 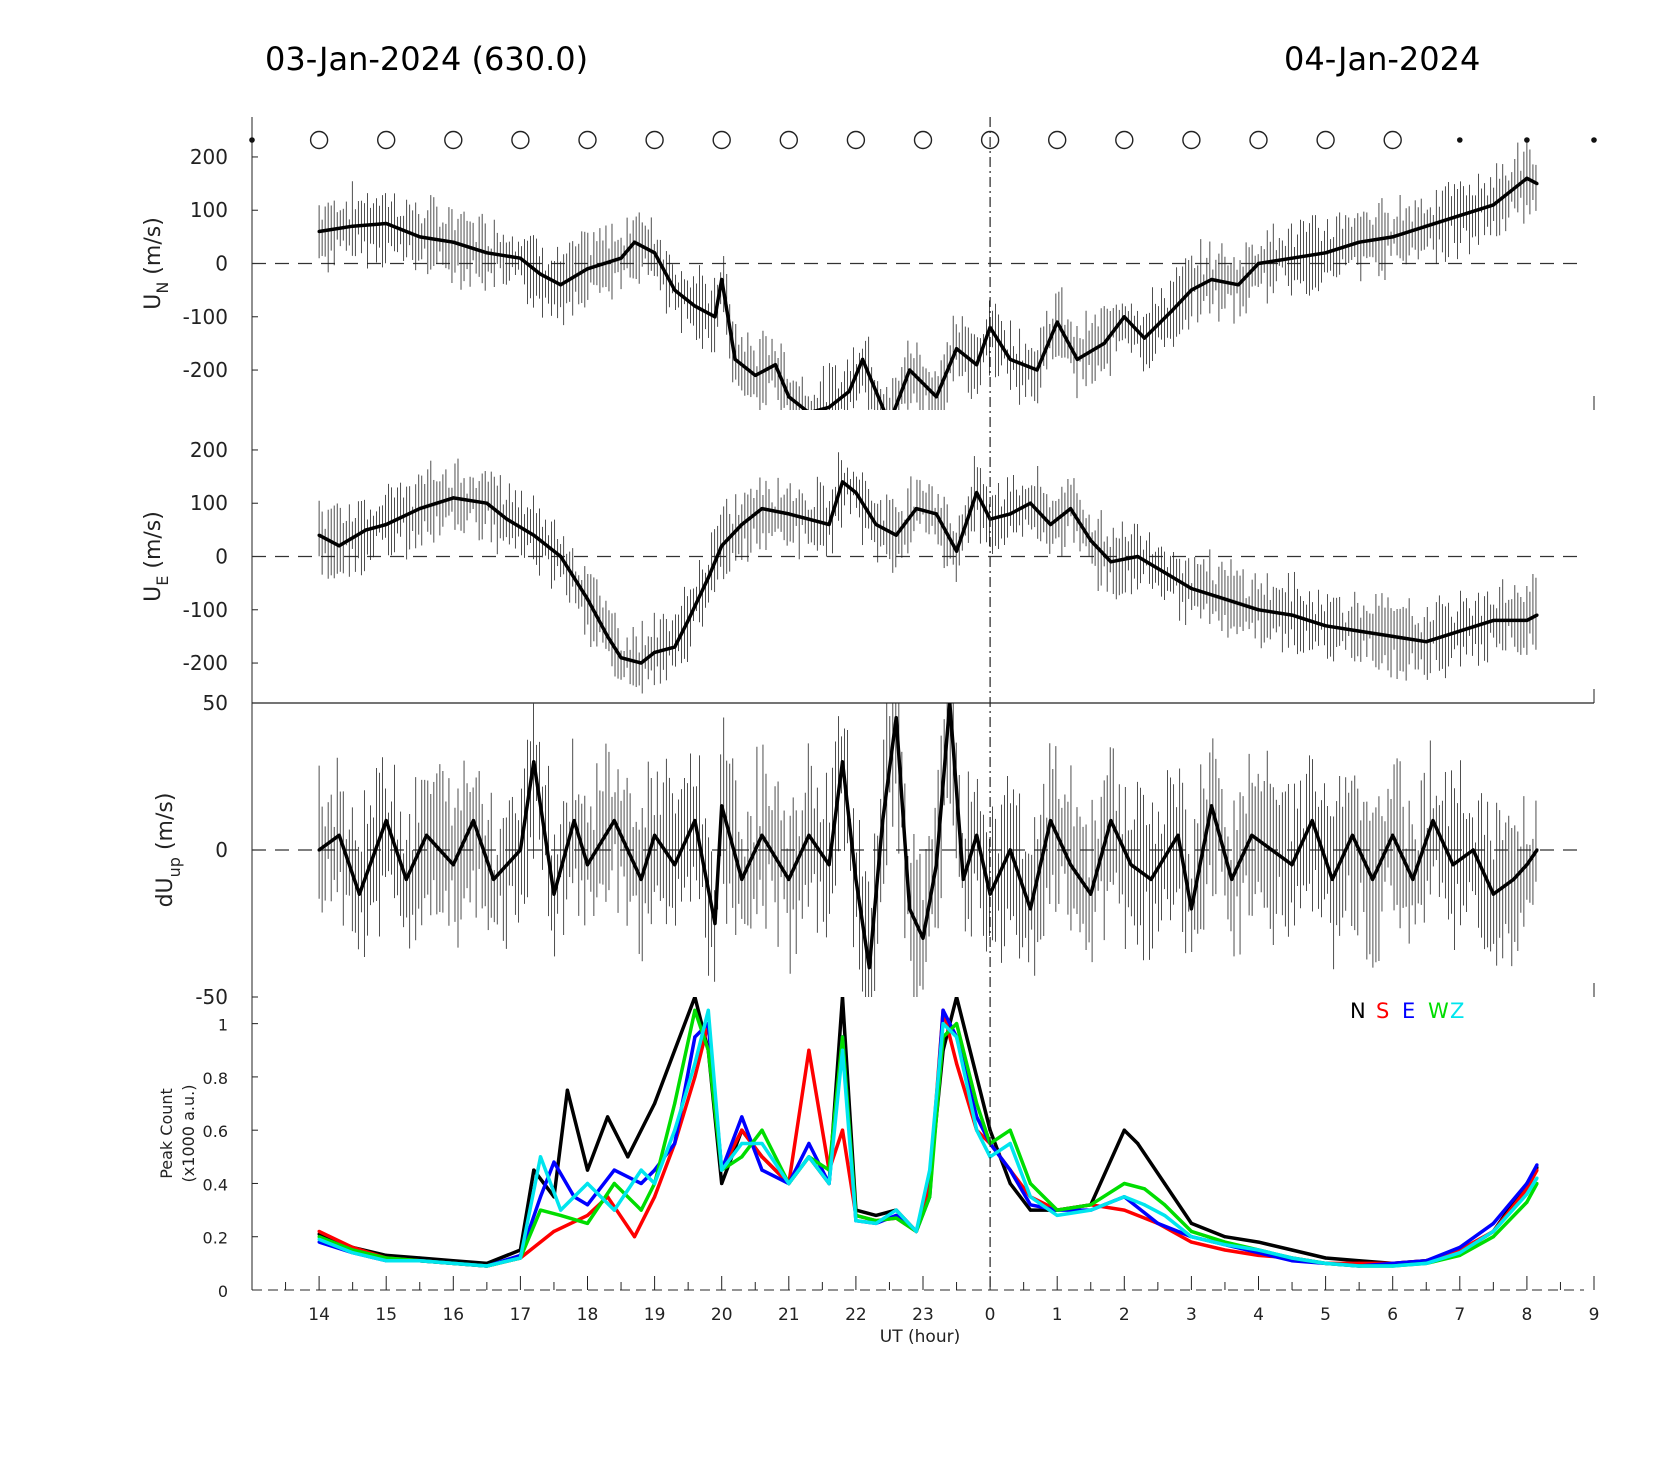 What do you see at coordinates (166, 1133) in the screenshot?
I see `y-axis-label: Peak Count` at bounding box center [166, 1133].